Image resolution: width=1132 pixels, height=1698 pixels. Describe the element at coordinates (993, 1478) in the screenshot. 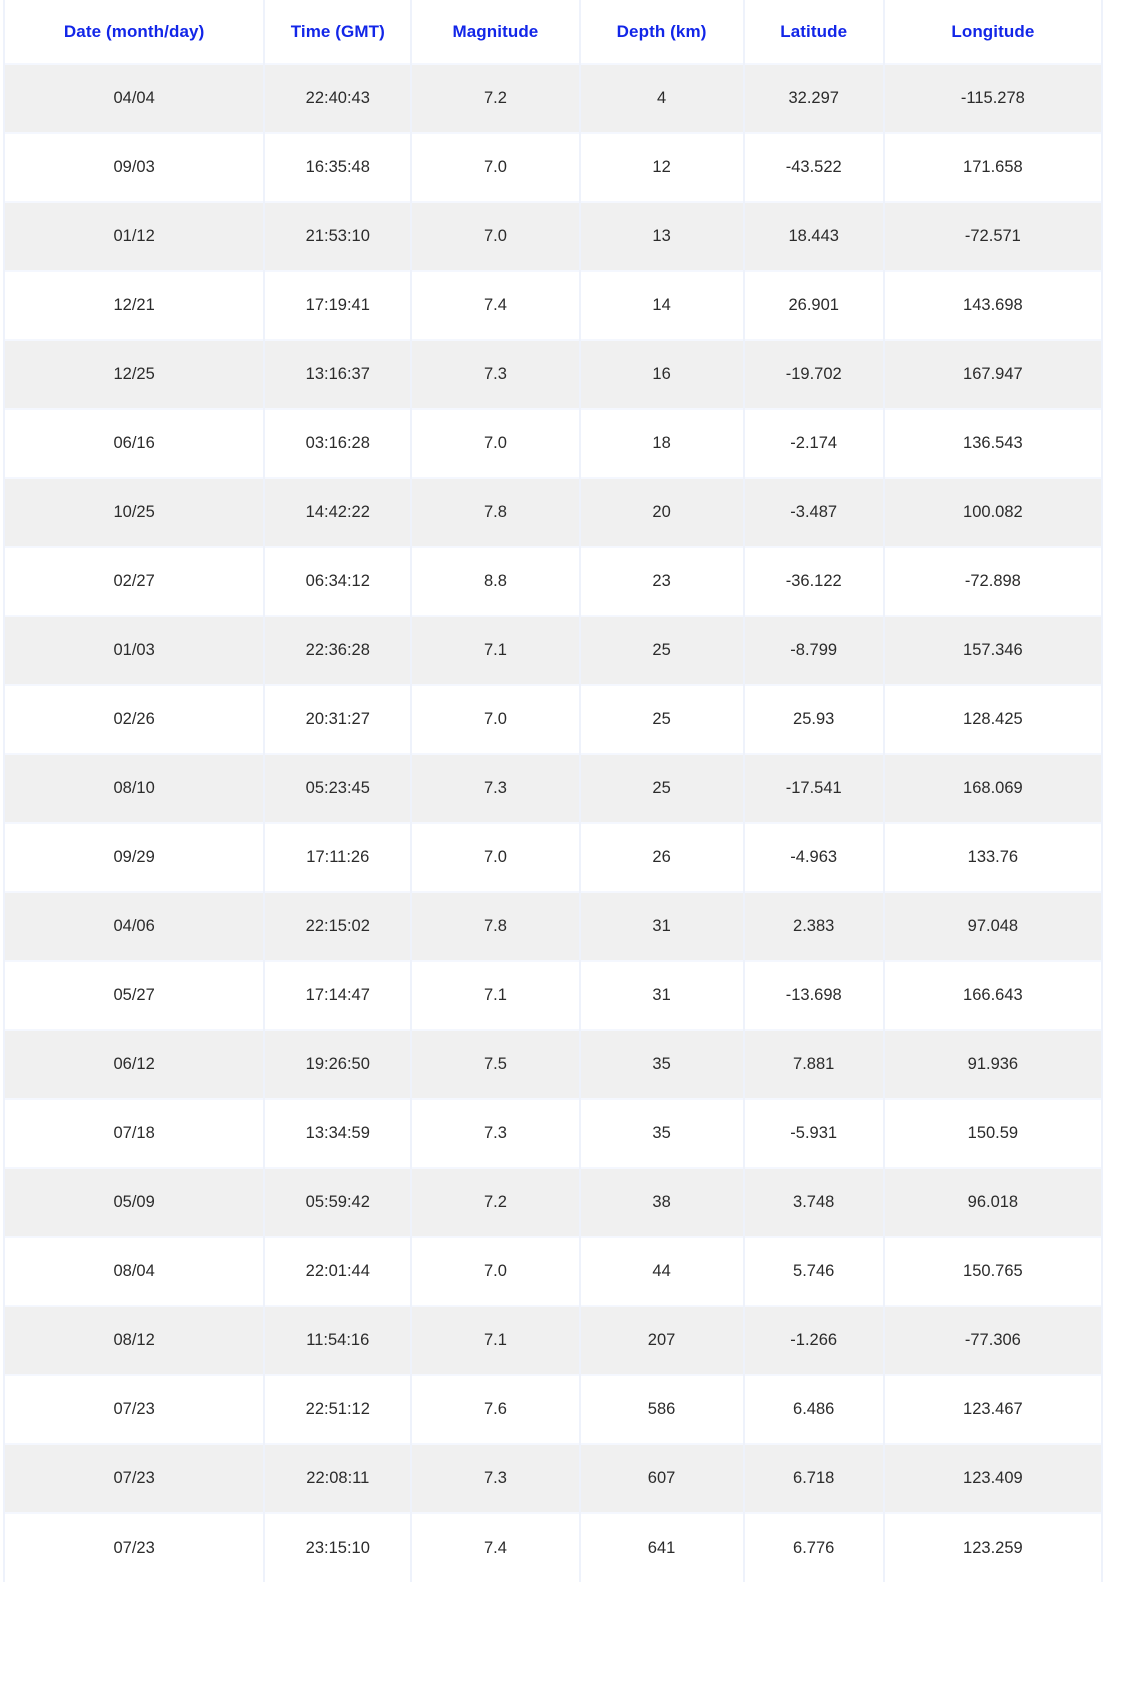

I see `cell-longitude: 123.409` at that location.